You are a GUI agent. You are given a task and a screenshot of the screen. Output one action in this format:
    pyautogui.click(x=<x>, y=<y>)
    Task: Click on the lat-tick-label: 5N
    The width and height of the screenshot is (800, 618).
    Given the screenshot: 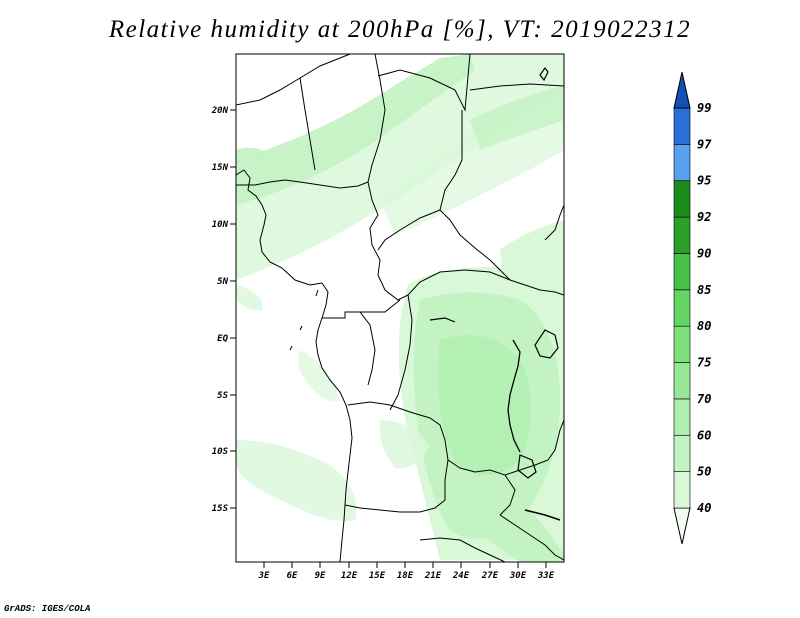 What is the action you would take?
    pyautogui.click(x=222, y=282)
    